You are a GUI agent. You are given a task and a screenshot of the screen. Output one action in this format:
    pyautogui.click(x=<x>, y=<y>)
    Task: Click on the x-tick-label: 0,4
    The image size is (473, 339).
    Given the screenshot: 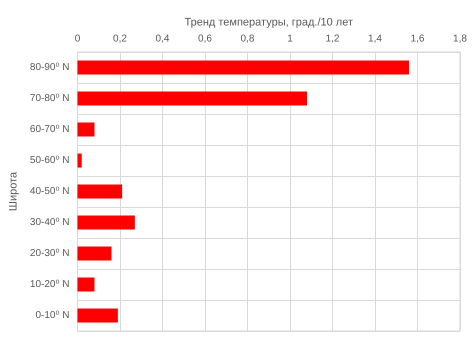 What is the action you would take?
    pyautogui.click(x=163, y=39)
    